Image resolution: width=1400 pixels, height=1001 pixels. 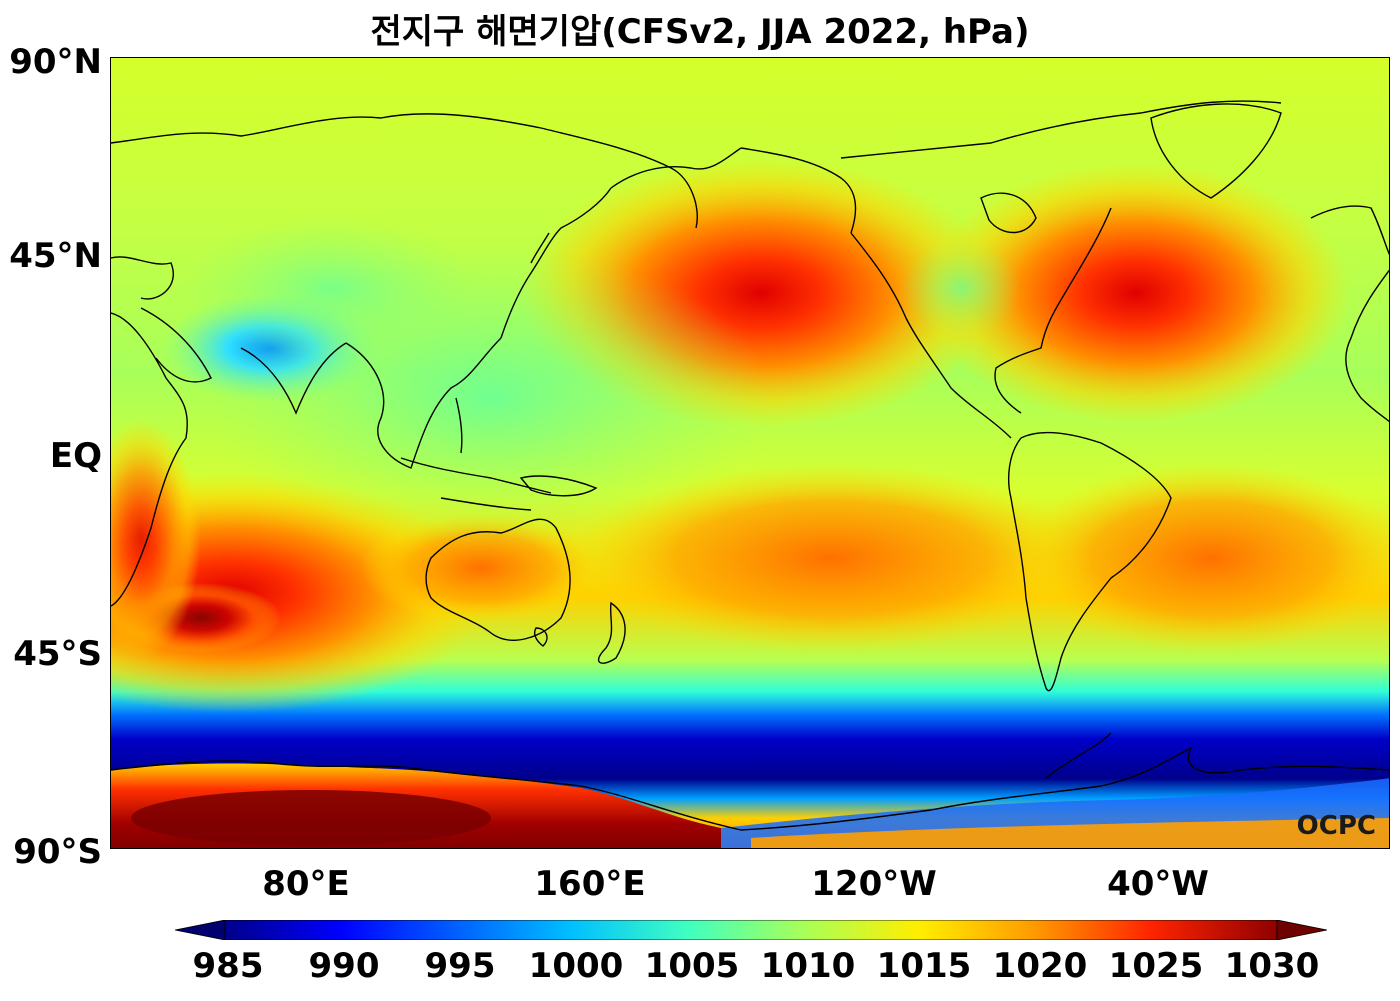 What do you see at coordinates (228, 966) in the screenshot?
I see `colorbar-tick: 985` at bounding box center [228, 966].